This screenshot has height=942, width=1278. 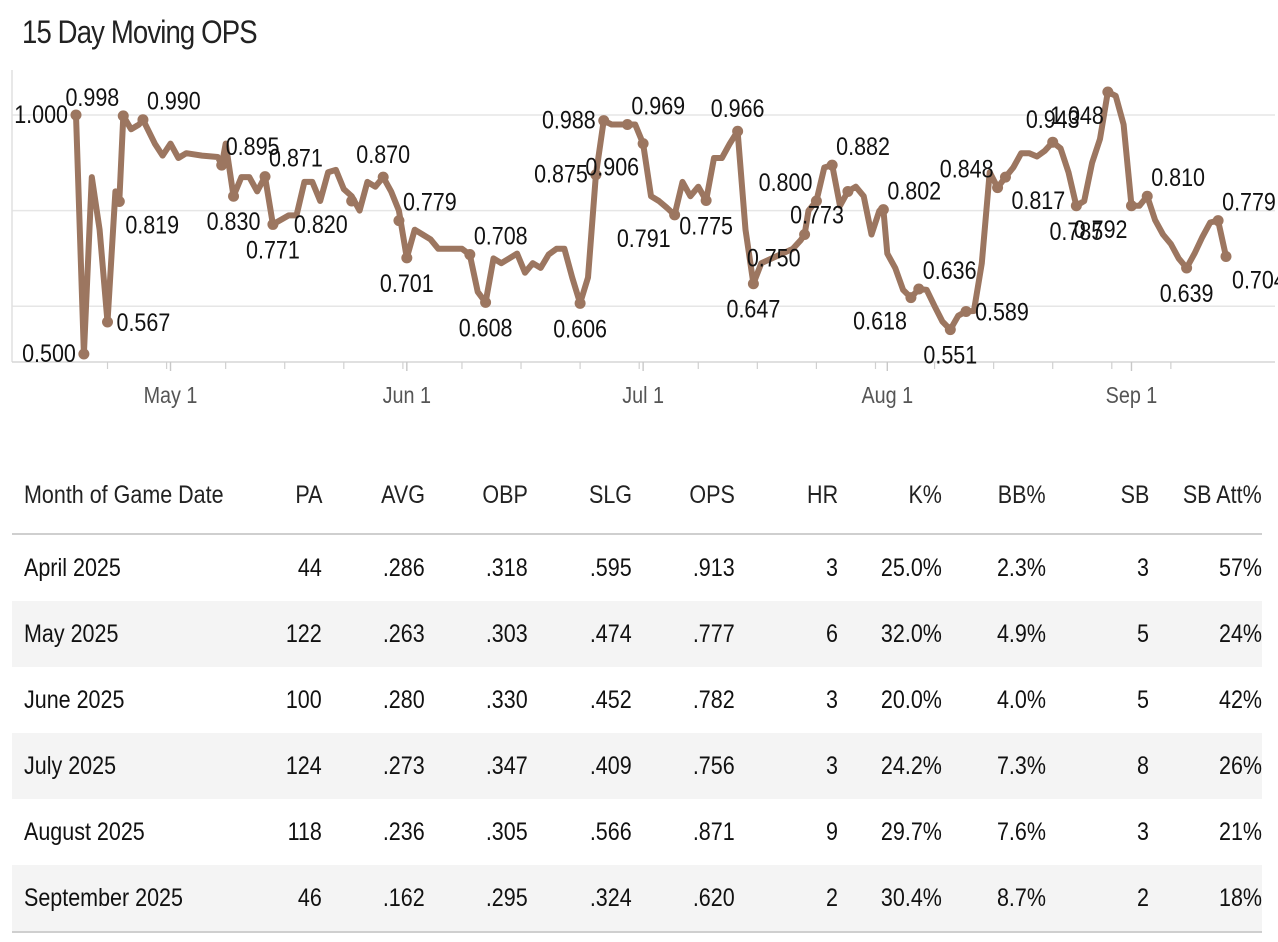 I want to click on cell-month: April 2025, so click(x=72, y=567).